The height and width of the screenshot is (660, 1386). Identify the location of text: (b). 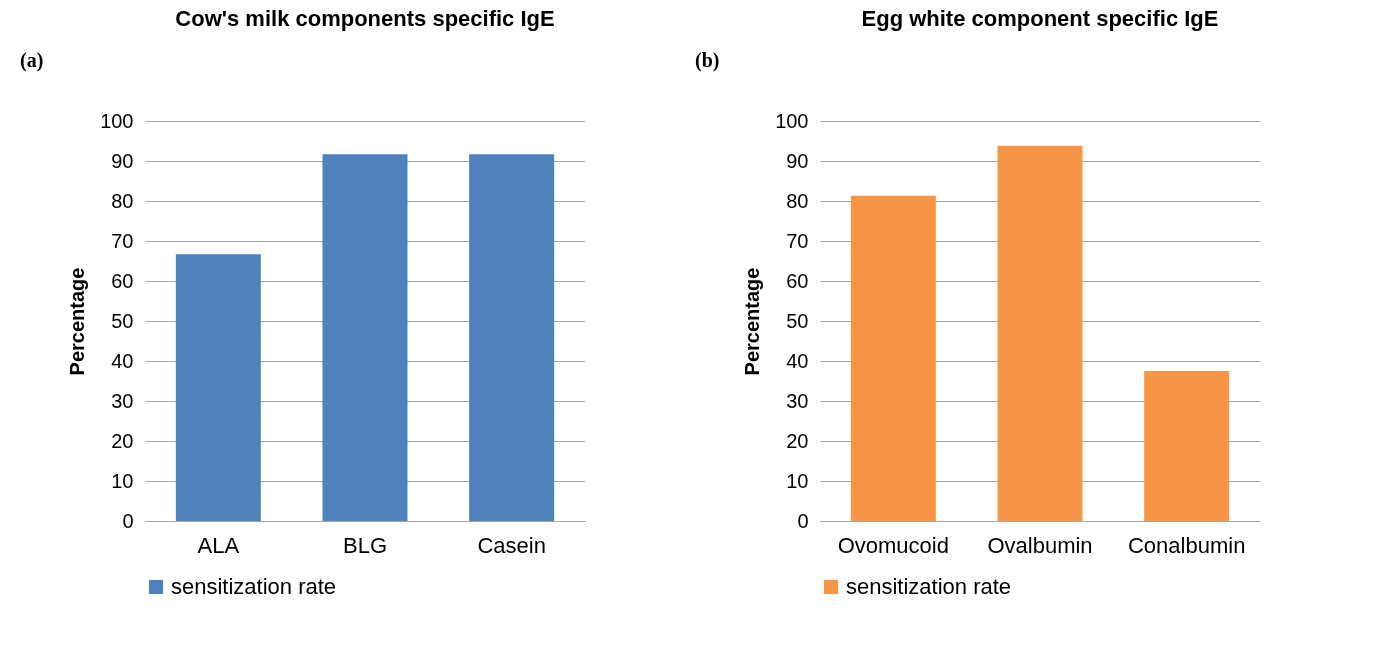
(707, 60).